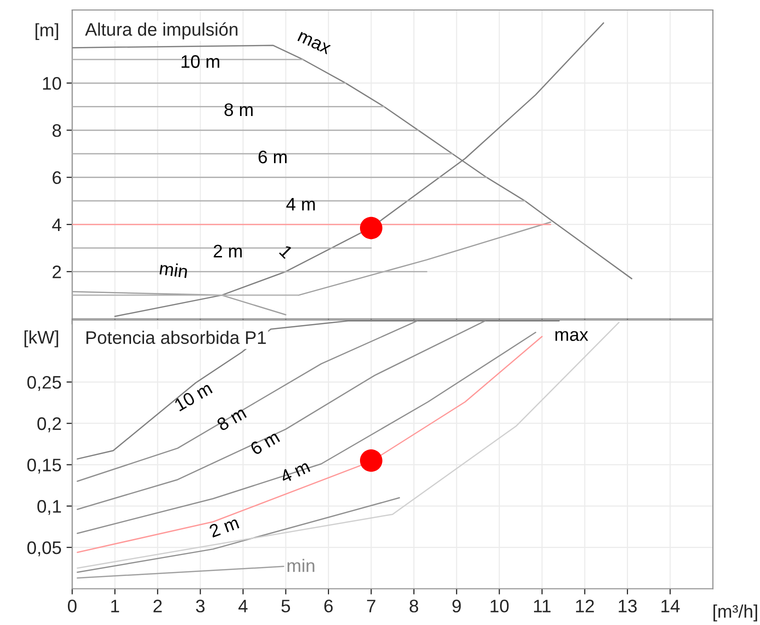 The image size is (760, 625). I want to click on y-tick-label: 0,05, so click(44, 548).